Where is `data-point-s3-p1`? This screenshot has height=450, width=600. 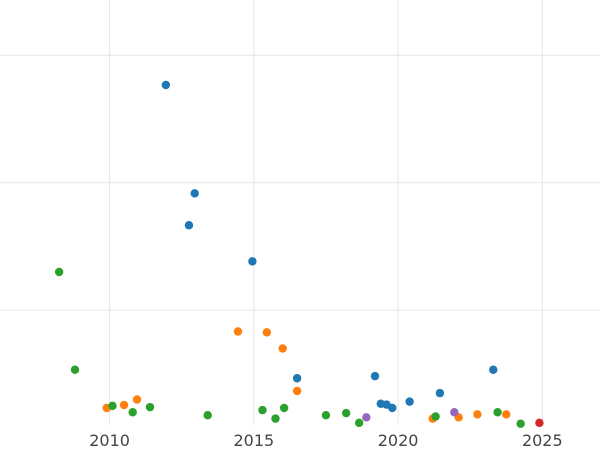
data-point-s3-p1 is located at coordinates (454, 412).